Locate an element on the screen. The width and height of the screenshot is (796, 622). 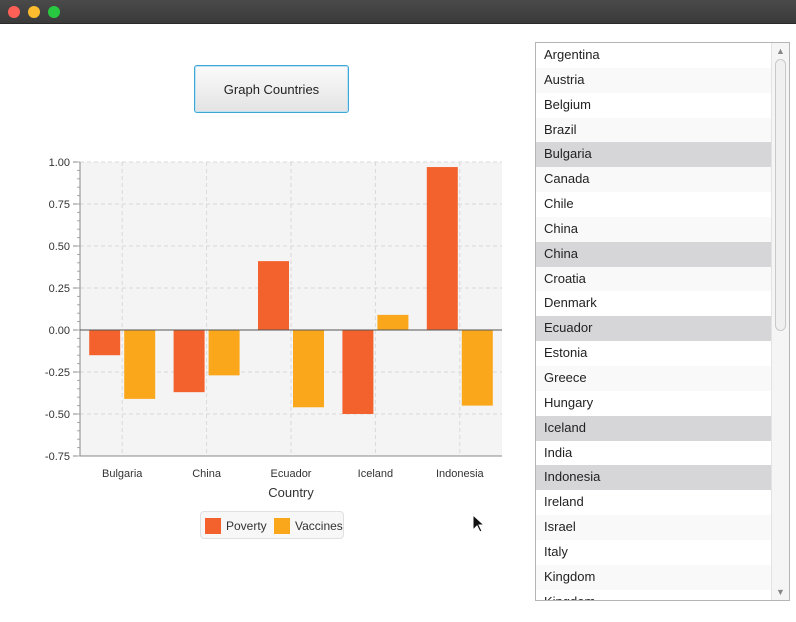
scroll-thumb is located at coordinates (780, 195).